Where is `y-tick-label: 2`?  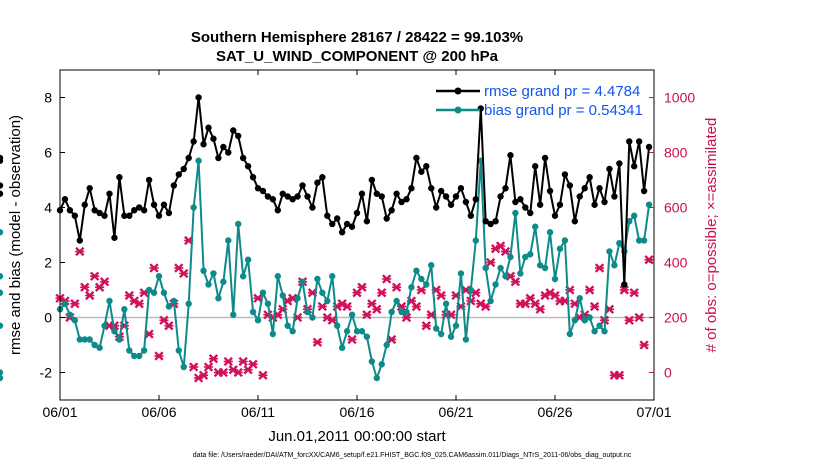 y-tick-label: 2 is located at coordinates (48, 263).